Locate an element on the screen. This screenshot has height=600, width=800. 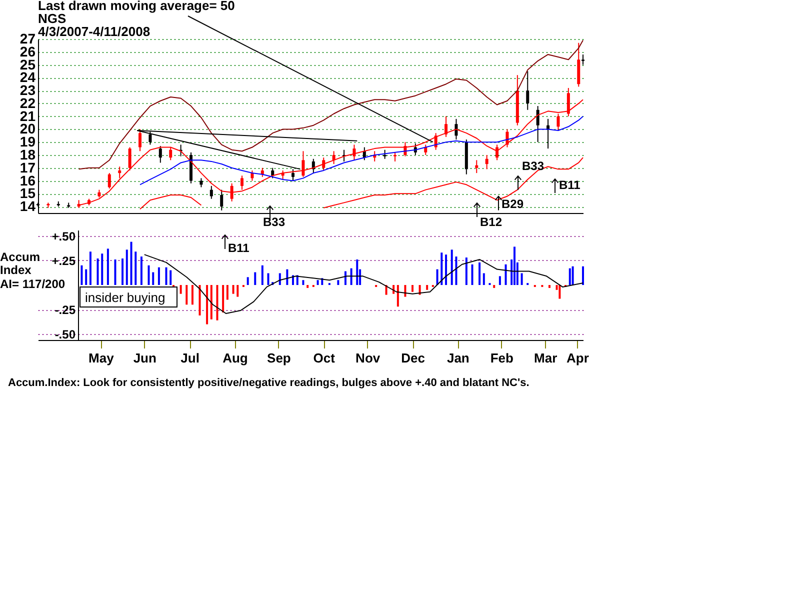
x-tick-label: May is located at coordinates (101, 358).